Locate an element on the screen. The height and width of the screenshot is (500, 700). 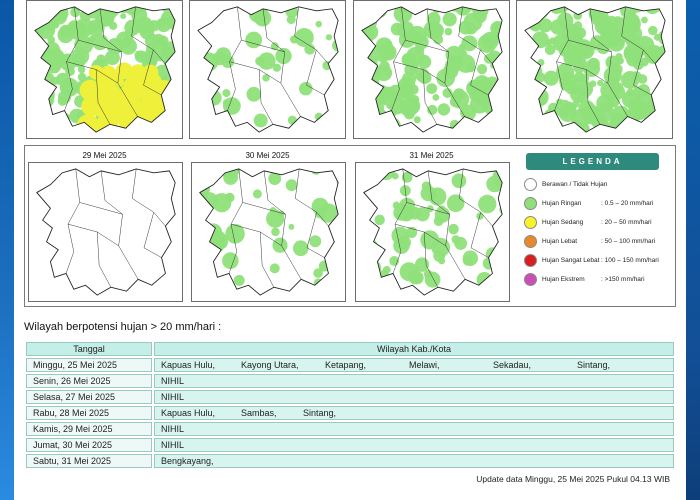
legend-title: LEGENDA is located at coordinates (592, 161).